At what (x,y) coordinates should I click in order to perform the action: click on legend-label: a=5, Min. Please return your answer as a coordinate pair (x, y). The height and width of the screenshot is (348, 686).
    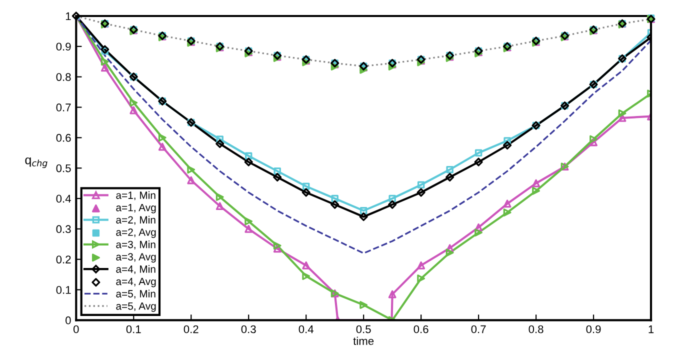
    Looking at the image, I should click on (136, 294).